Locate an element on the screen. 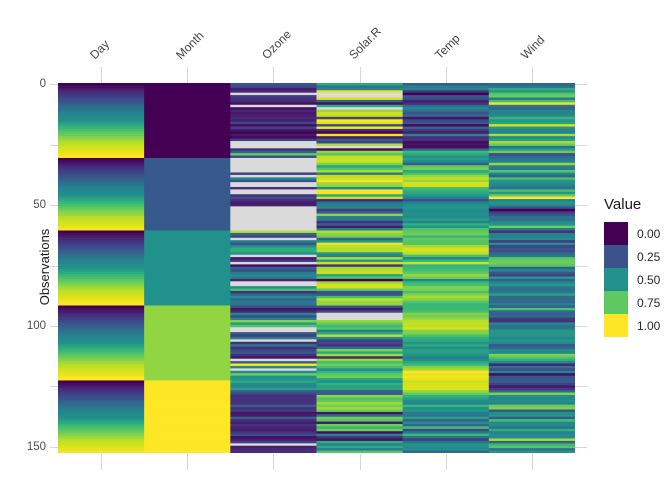 This screenshot has width=672, height=480. x-axis-label-day: Day is located at coordinates (100, 49).